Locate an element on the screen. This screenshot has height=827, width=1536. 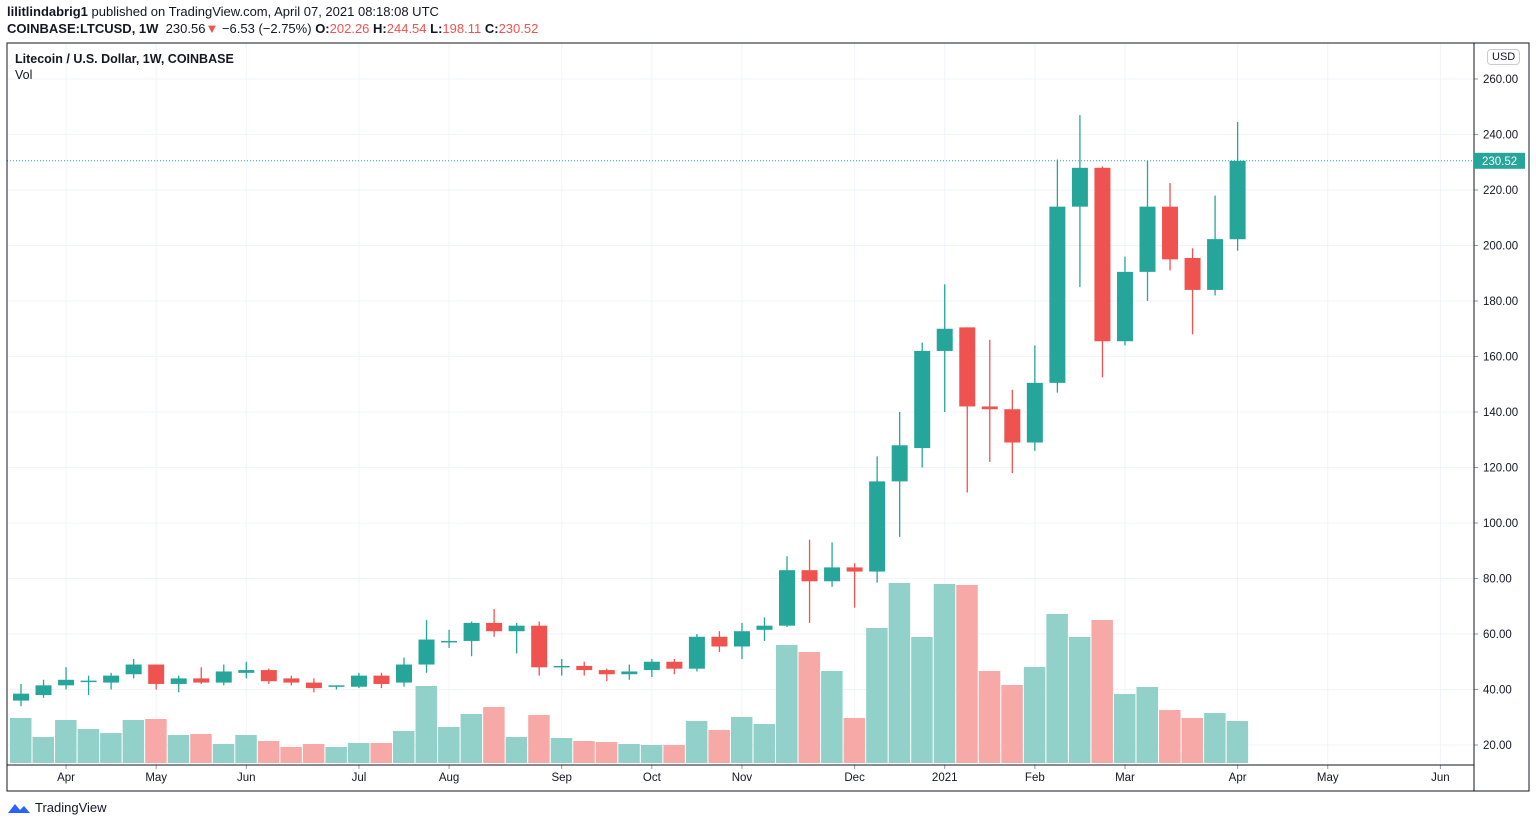
x-tick-label: Nov is located at coordinates (742, 778).